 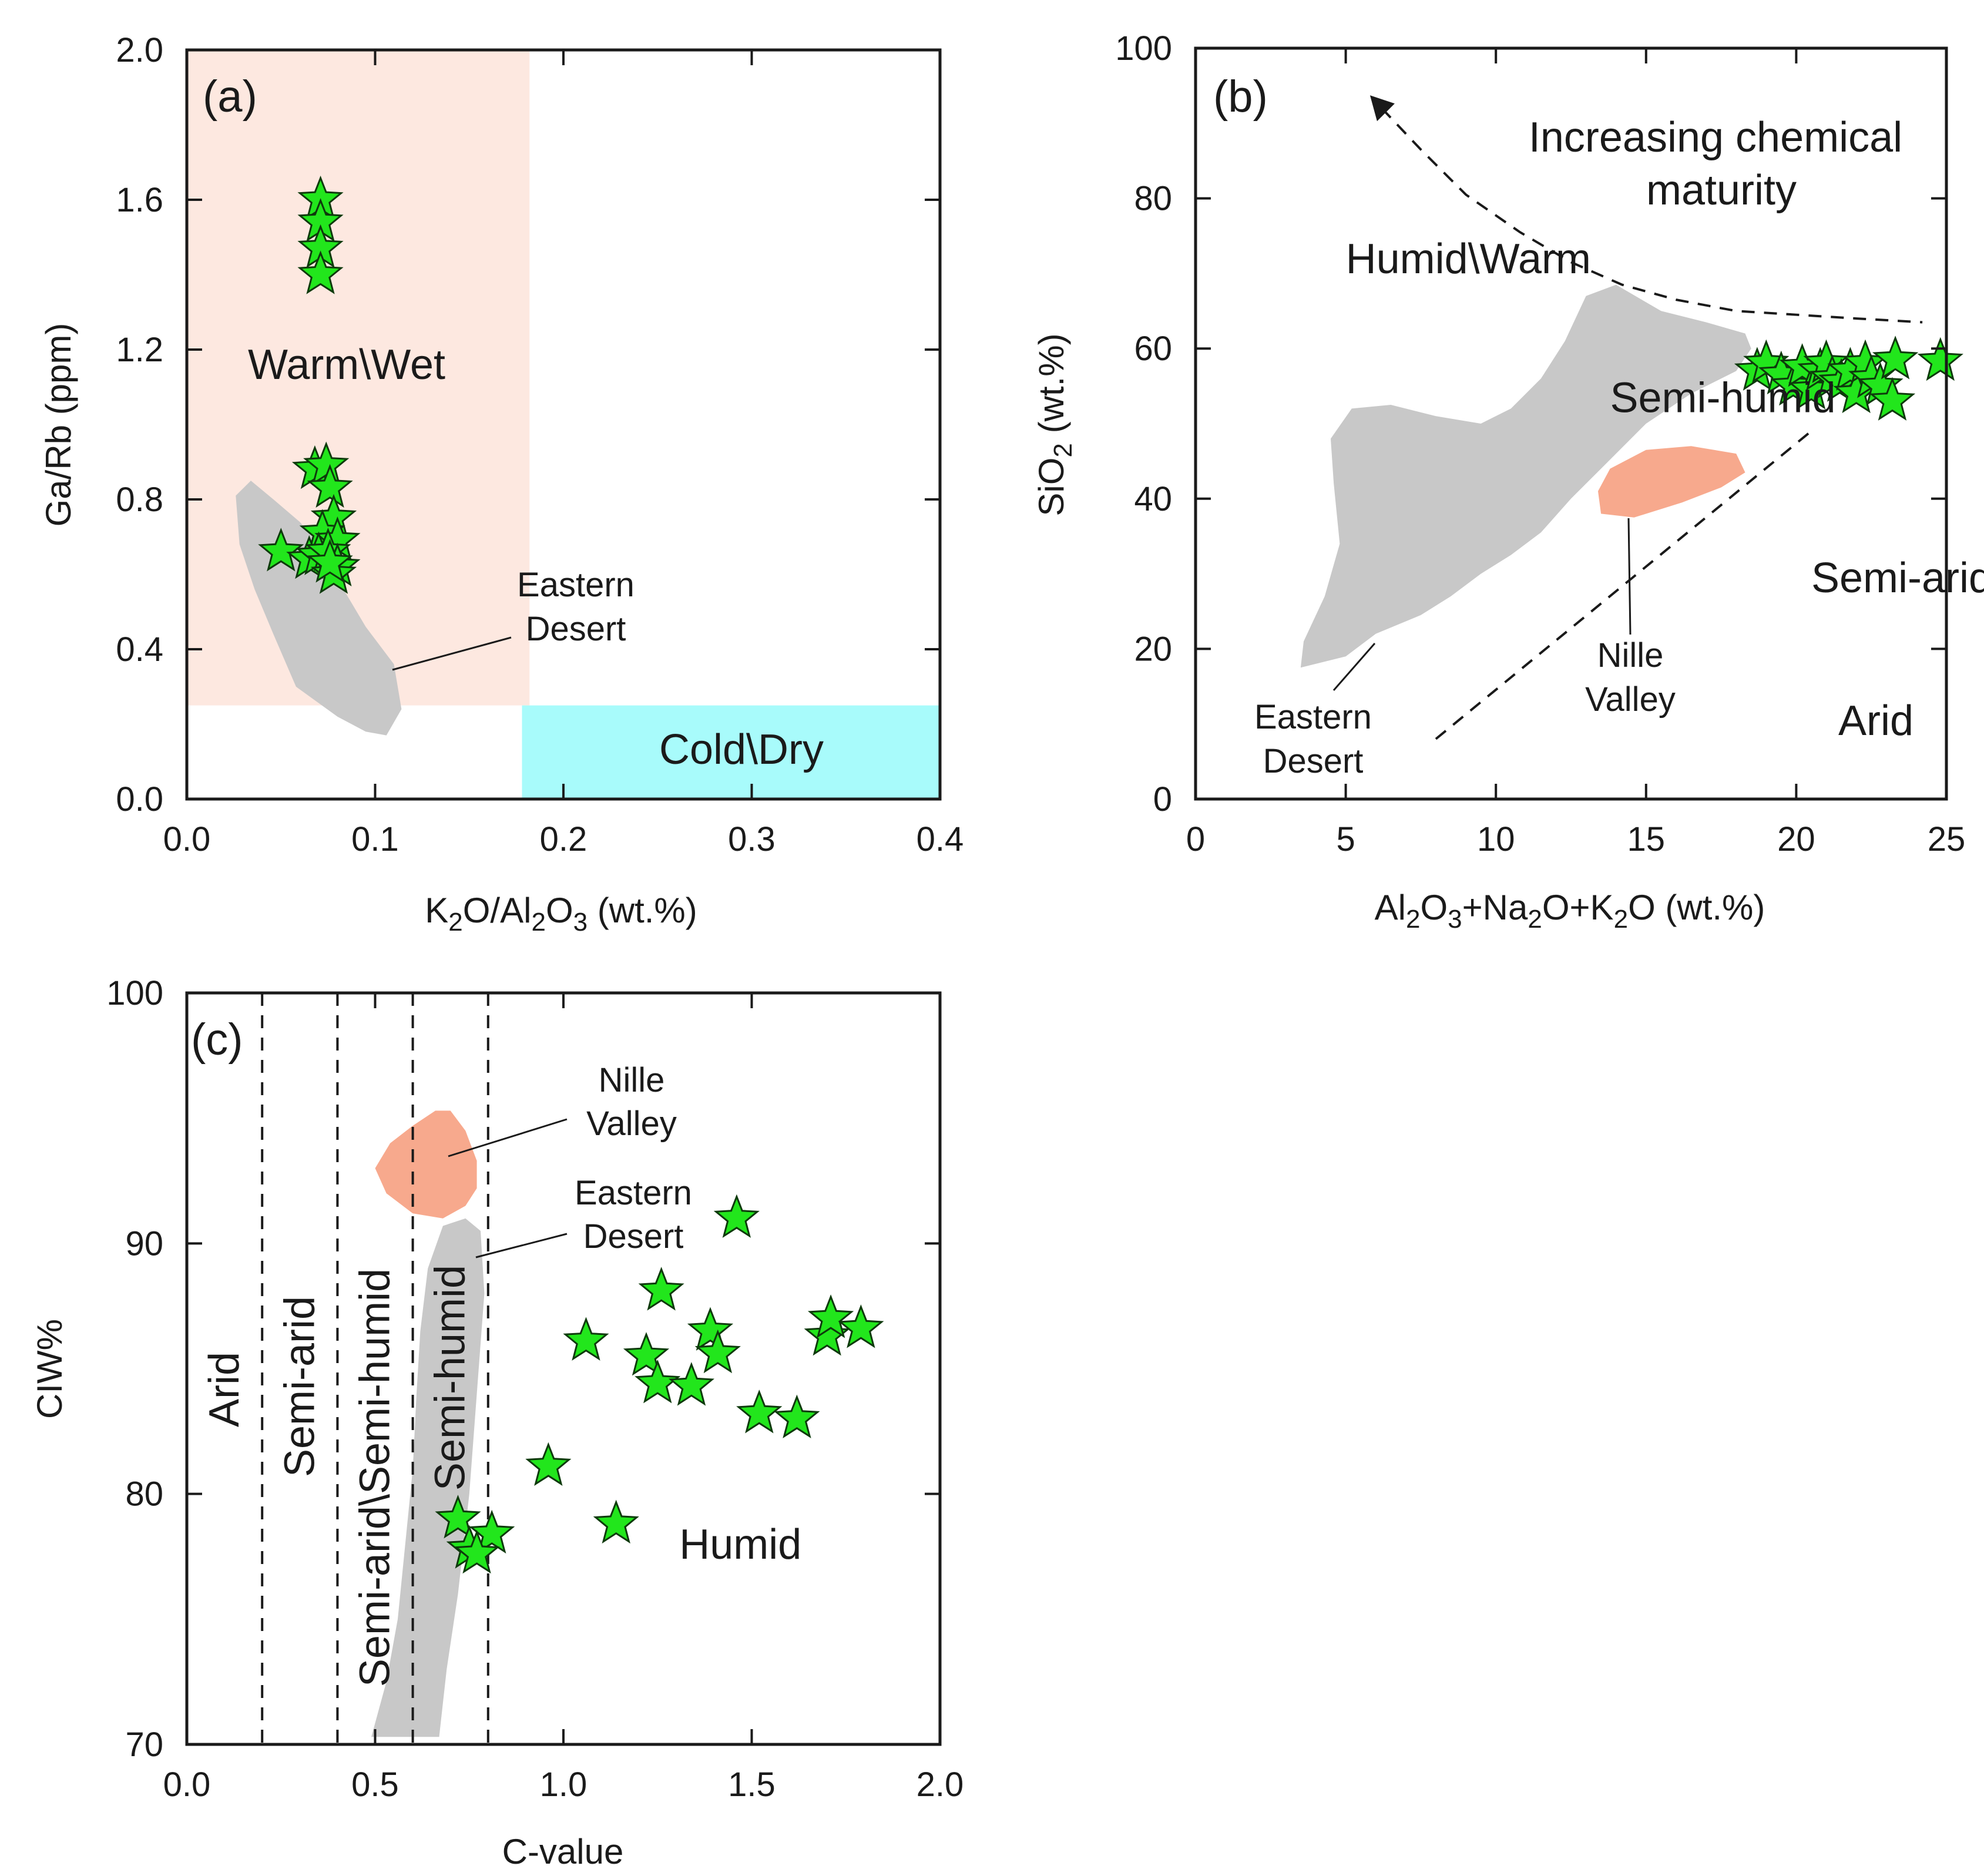 I want to click on y-tick-label: 0, so click(x=1162, y=799).